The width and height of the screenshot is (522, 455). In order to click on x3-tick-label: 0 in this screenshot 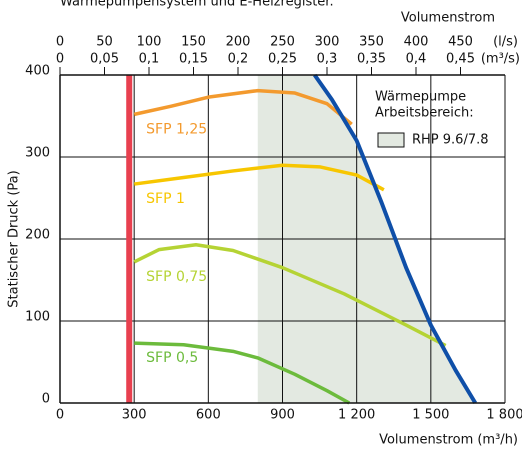, I will do `click(60, 59)`.